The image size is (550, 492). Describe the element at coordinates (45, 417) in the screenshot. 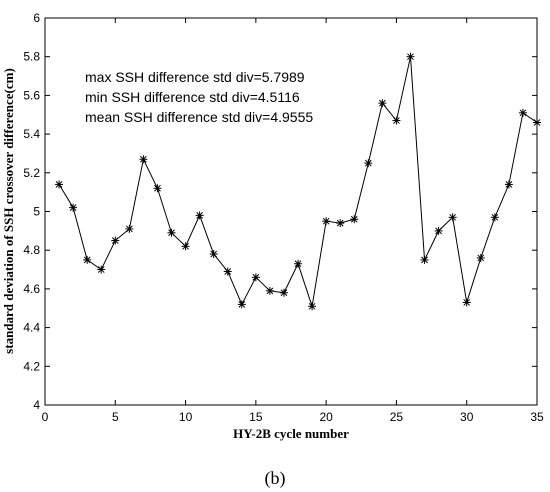

I see `x-tick-label: 0` at that location.